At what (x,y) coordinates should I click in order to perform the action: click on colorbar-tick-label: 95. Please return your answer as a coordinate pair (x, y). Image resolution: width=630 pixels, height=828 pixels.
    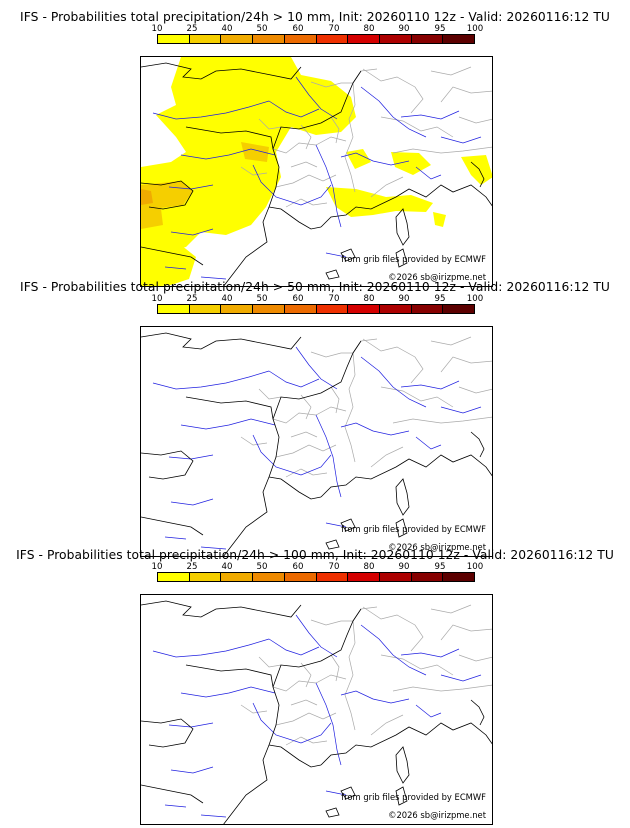
    Looking at the image, I should click on (440, 299).